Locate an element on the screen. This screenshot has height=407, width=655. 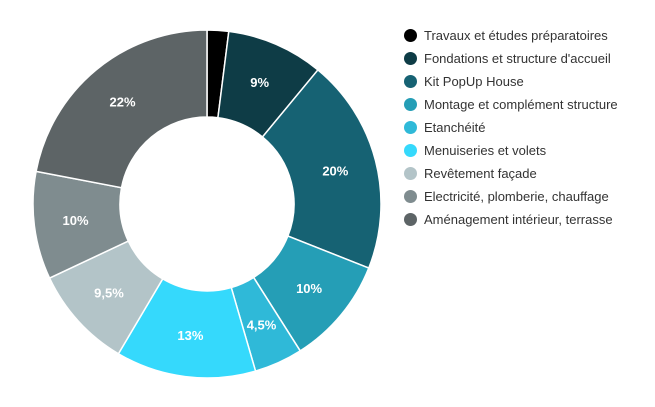
legend-item: Revêtement façade is located at coordinates (524, 173).